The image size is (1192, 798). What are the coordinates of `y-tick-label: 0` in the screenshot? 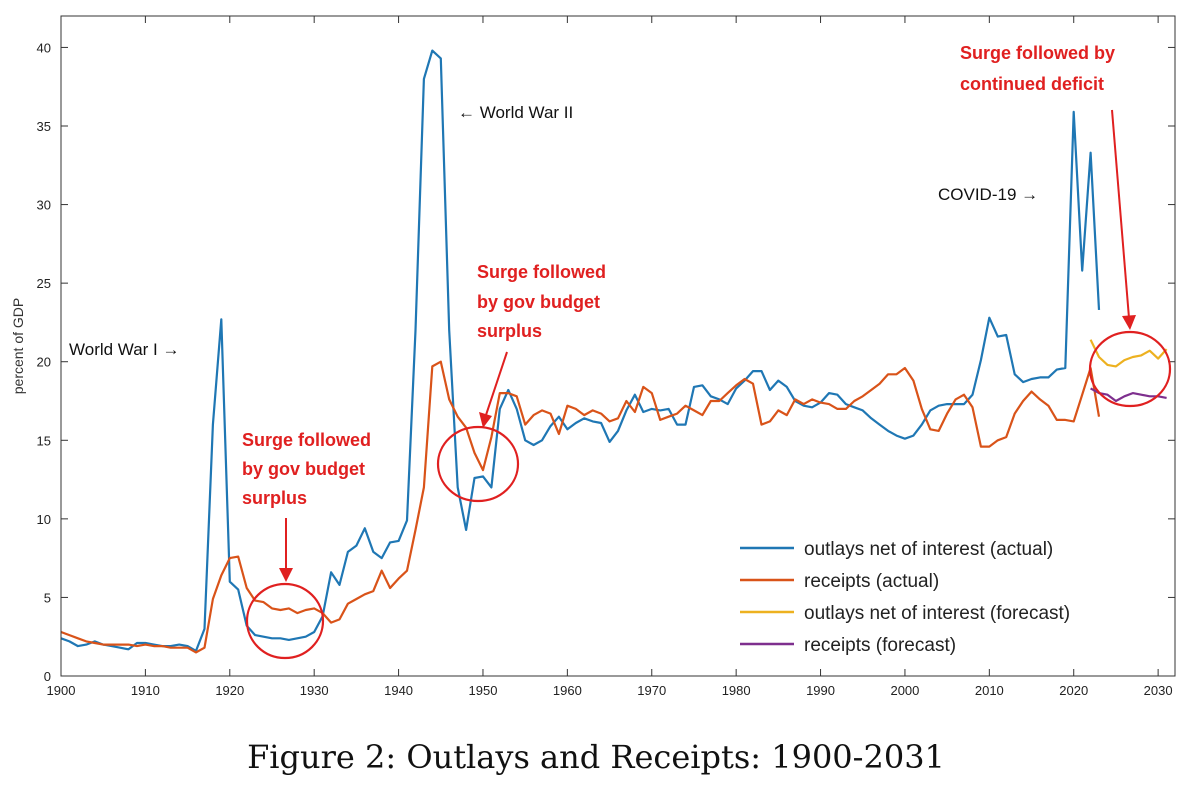 It's located at (47, 676).